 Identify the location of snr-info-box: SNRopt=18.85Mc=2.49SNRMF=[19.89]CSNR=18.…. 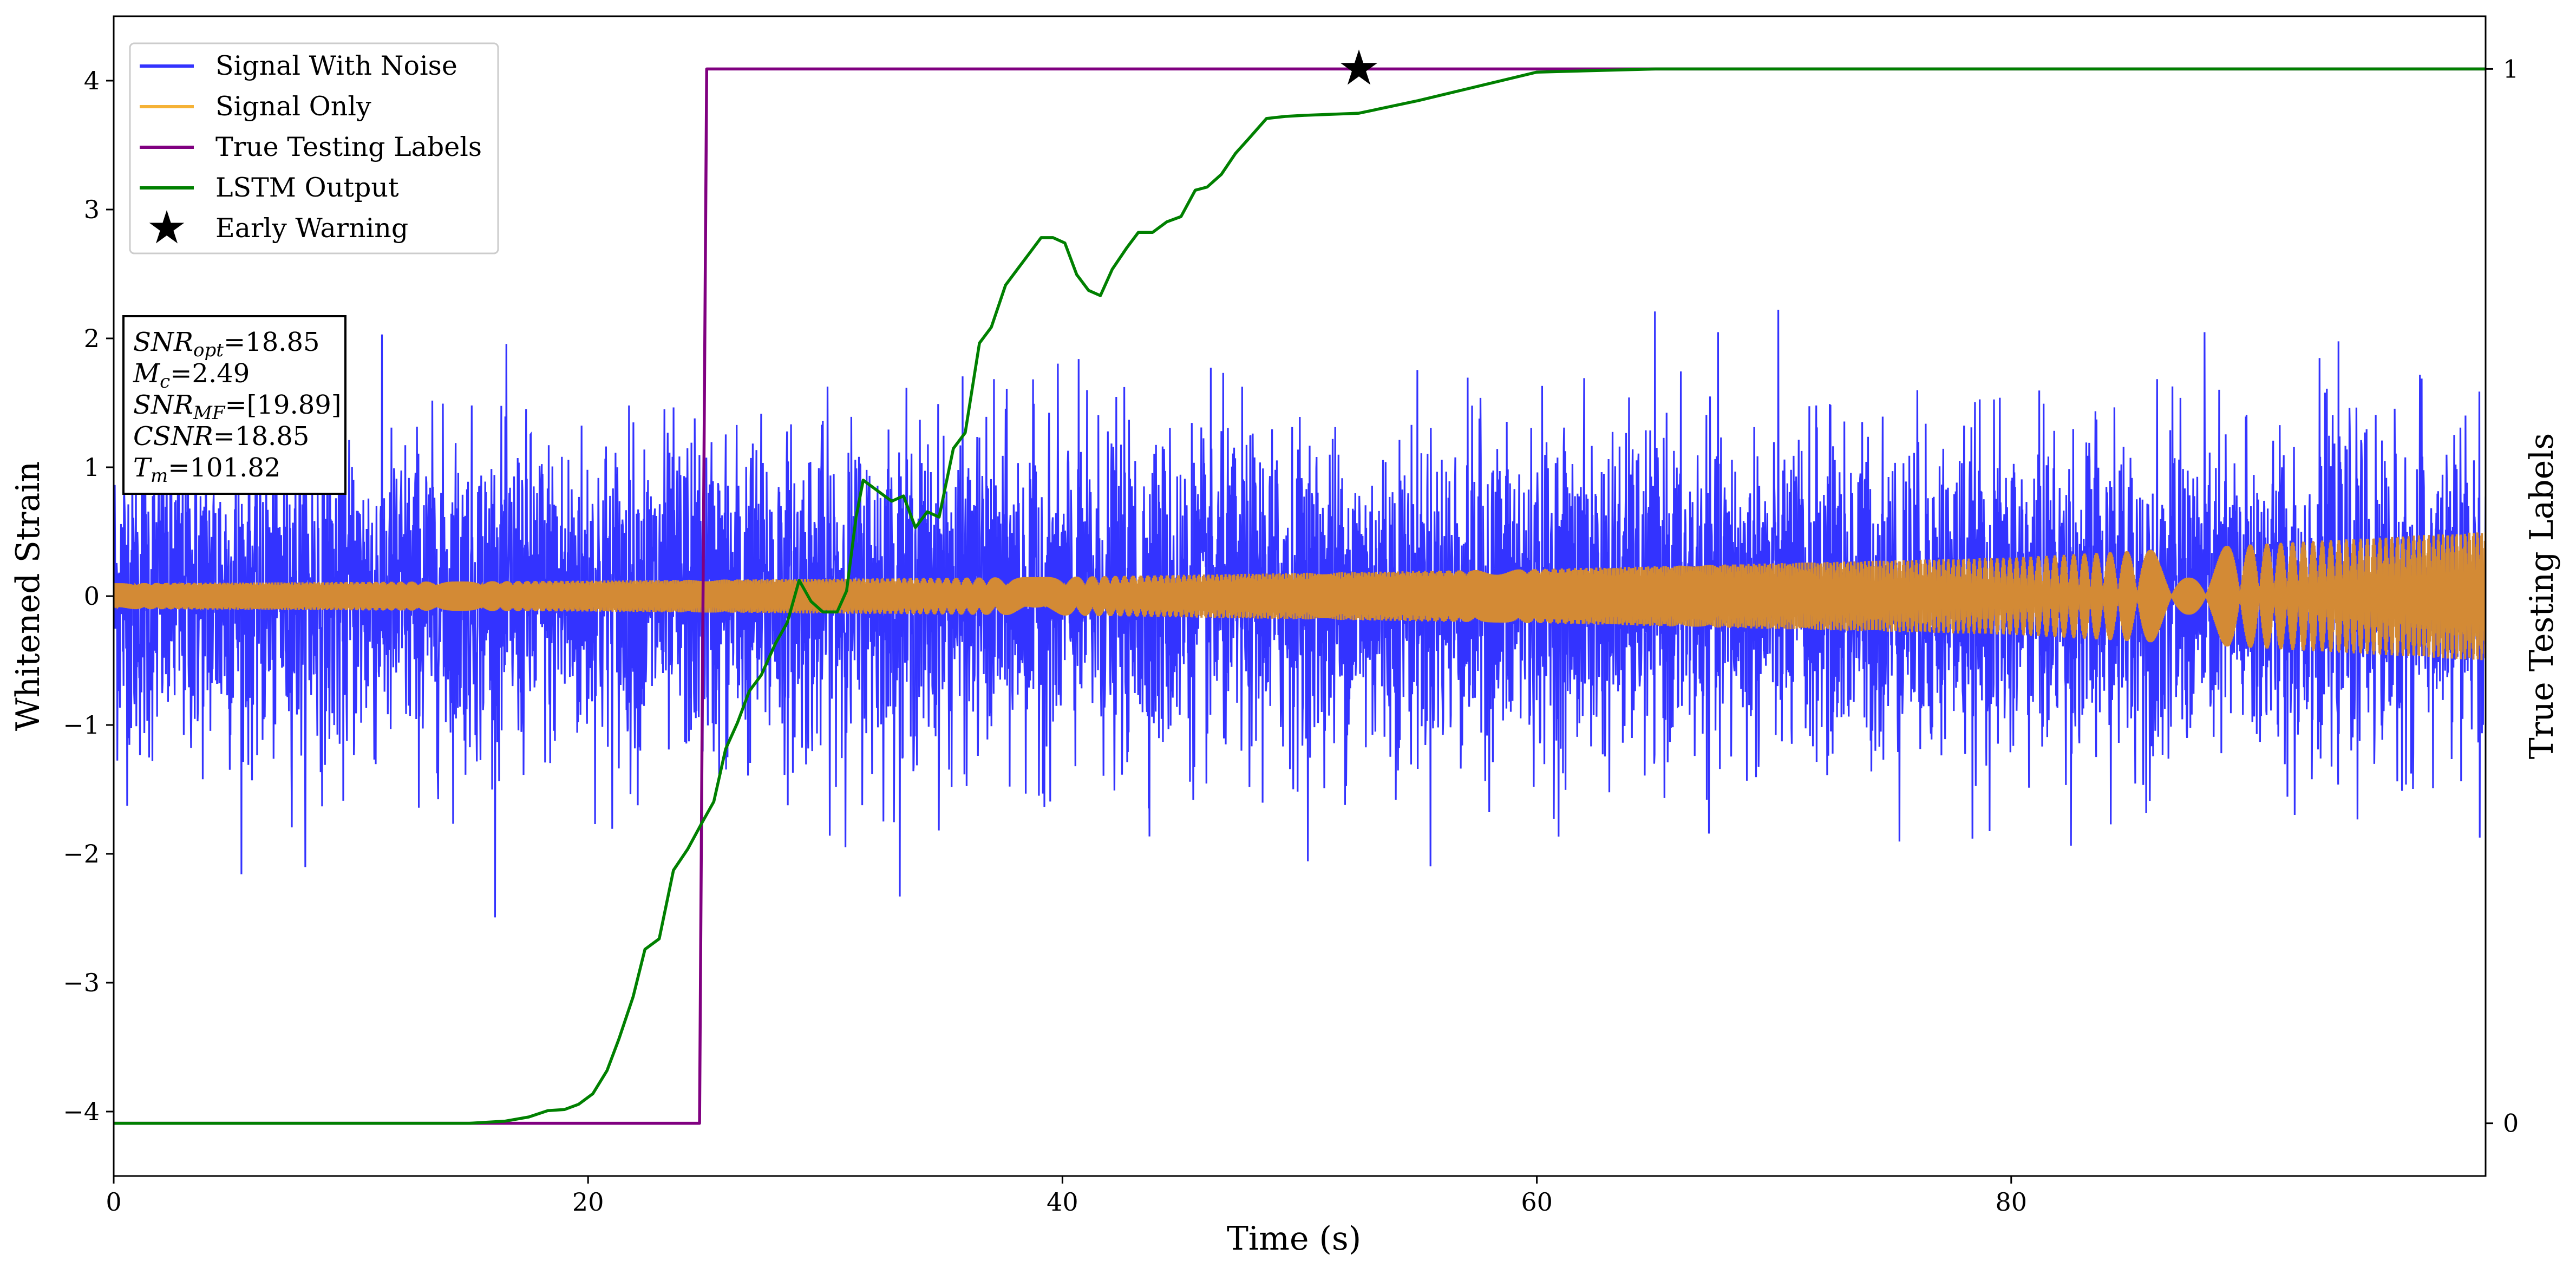
(234, 405).